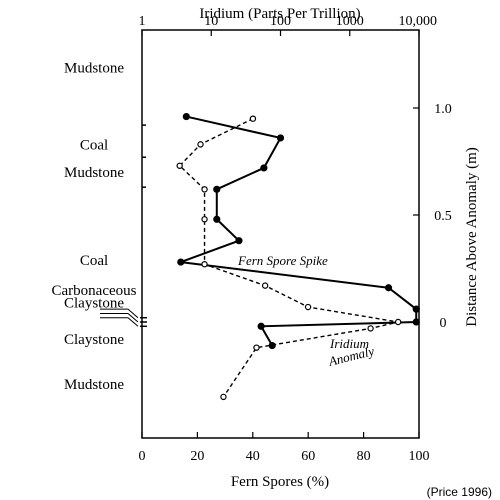  I want to click on bottom-tick-label: 80, so click(364, 456).